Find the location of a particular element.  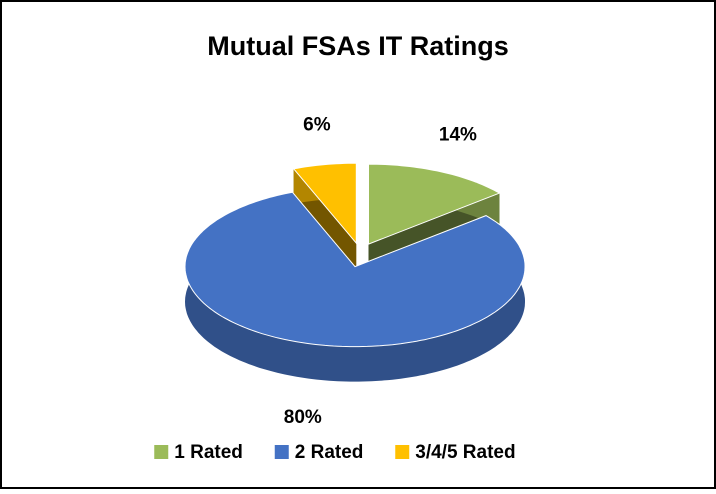

chart-title: Mutual FSAs IT Ratings is located at coordinates (358, 46).